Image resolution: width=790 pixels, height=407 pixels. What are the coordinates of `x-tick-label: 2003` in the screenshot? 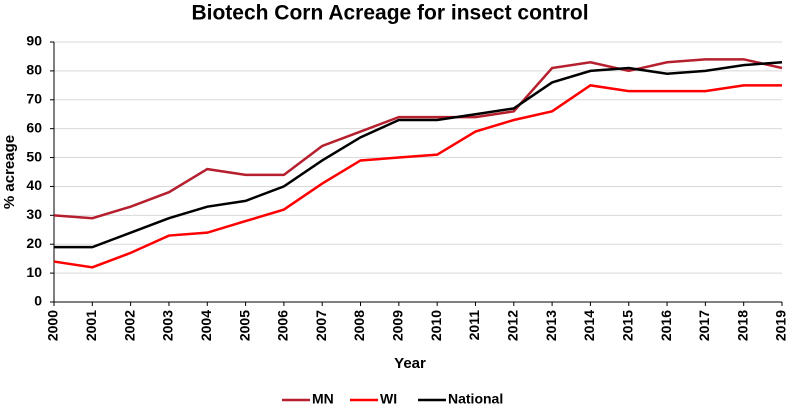 It's located at (168, 325).